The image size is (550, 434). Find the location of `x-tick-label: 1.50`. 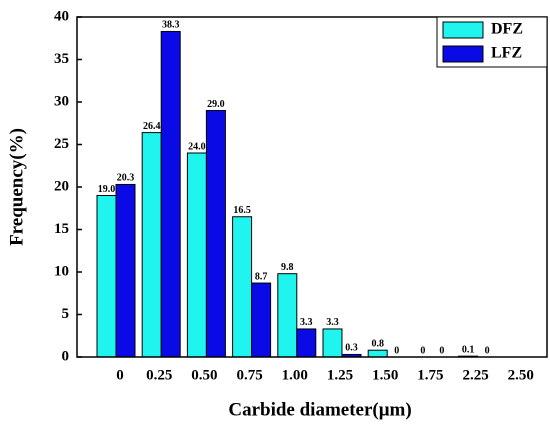

x-tick-label: 1.50 is located at coordinates (385, 375).